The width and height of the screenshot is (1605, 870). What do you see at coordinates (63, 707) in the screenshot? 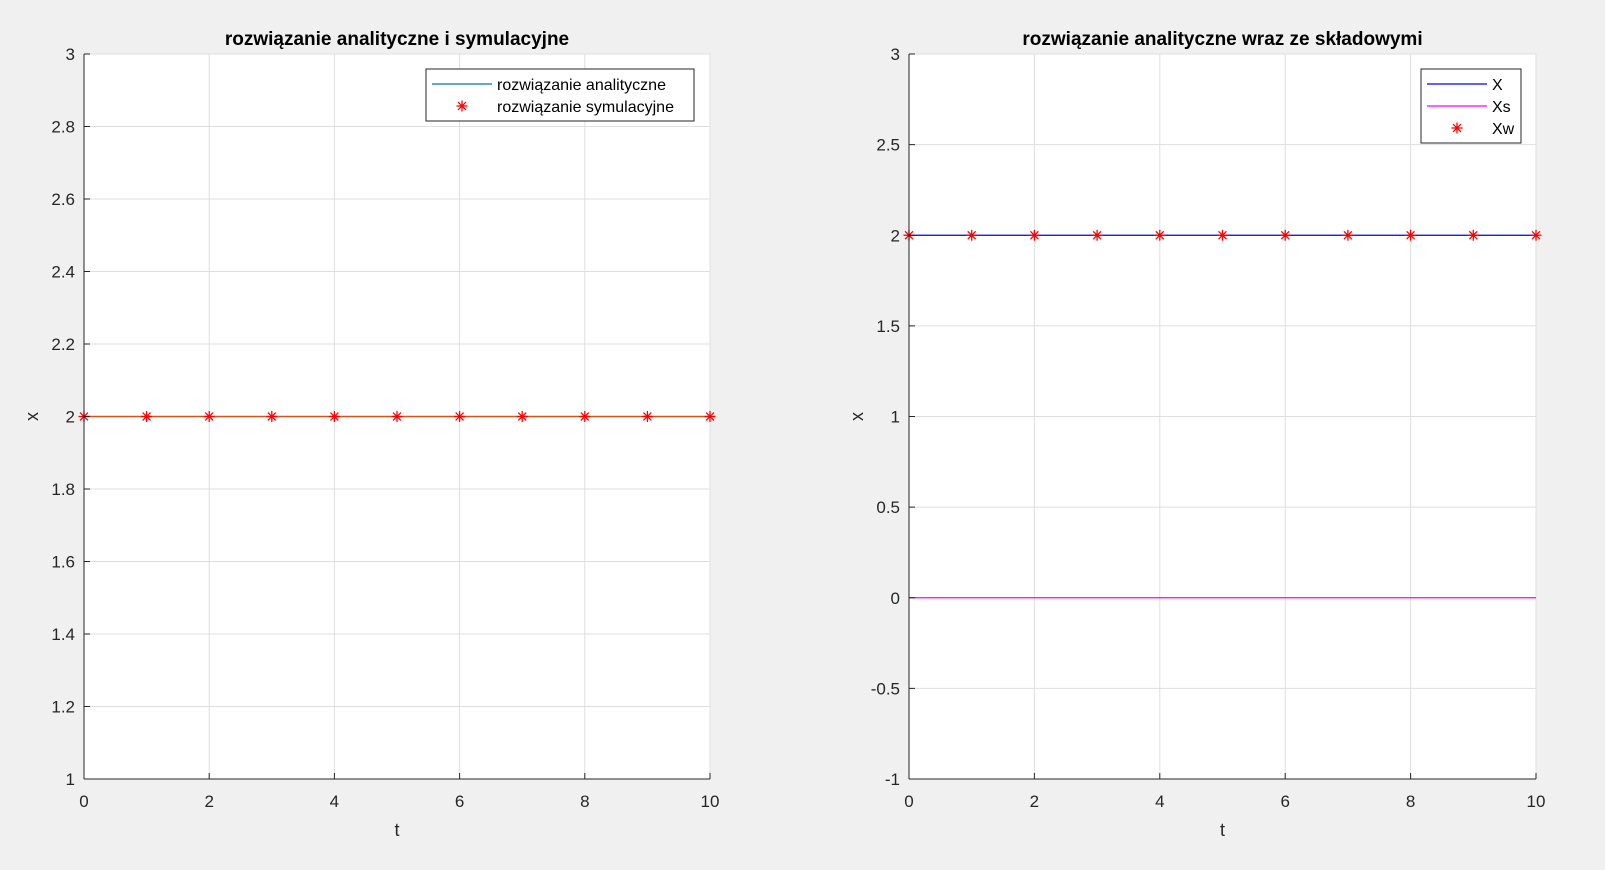
I see `y-tick-label: 1.2` at bounding box center [63, 707].